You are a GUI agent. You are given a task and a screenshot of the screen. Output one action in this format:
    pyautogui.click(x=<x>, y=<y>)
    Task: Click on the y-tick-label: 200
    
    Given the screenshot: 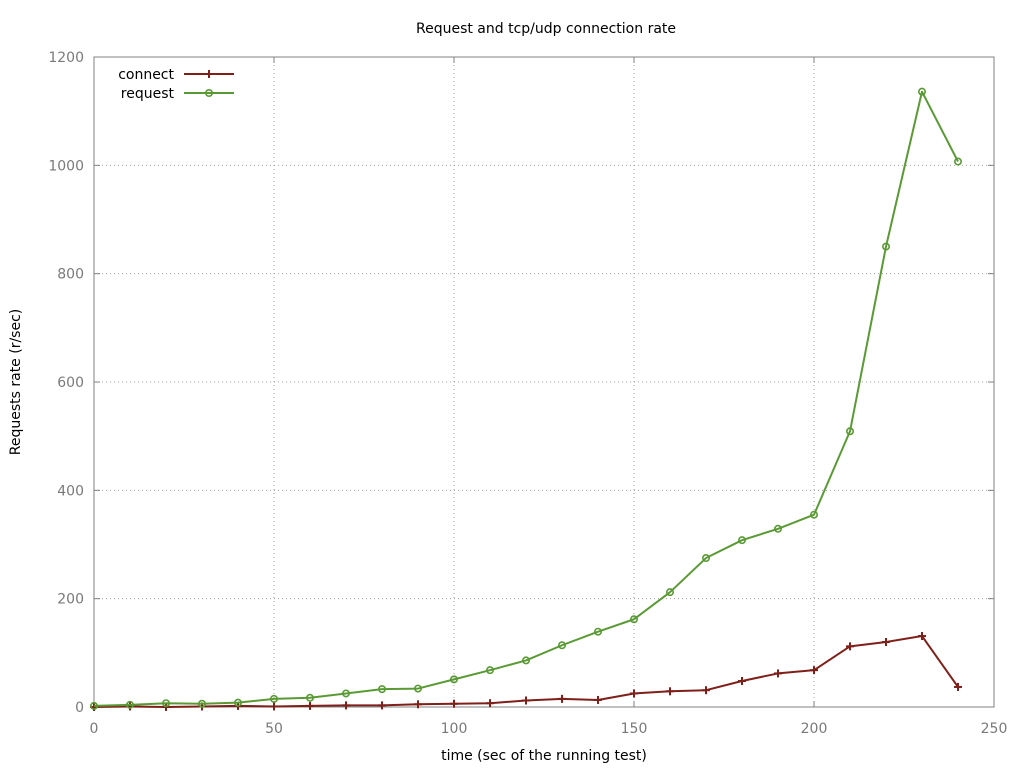 What is the action you would take?
    pyautogui.click(x=70, y=600)
    